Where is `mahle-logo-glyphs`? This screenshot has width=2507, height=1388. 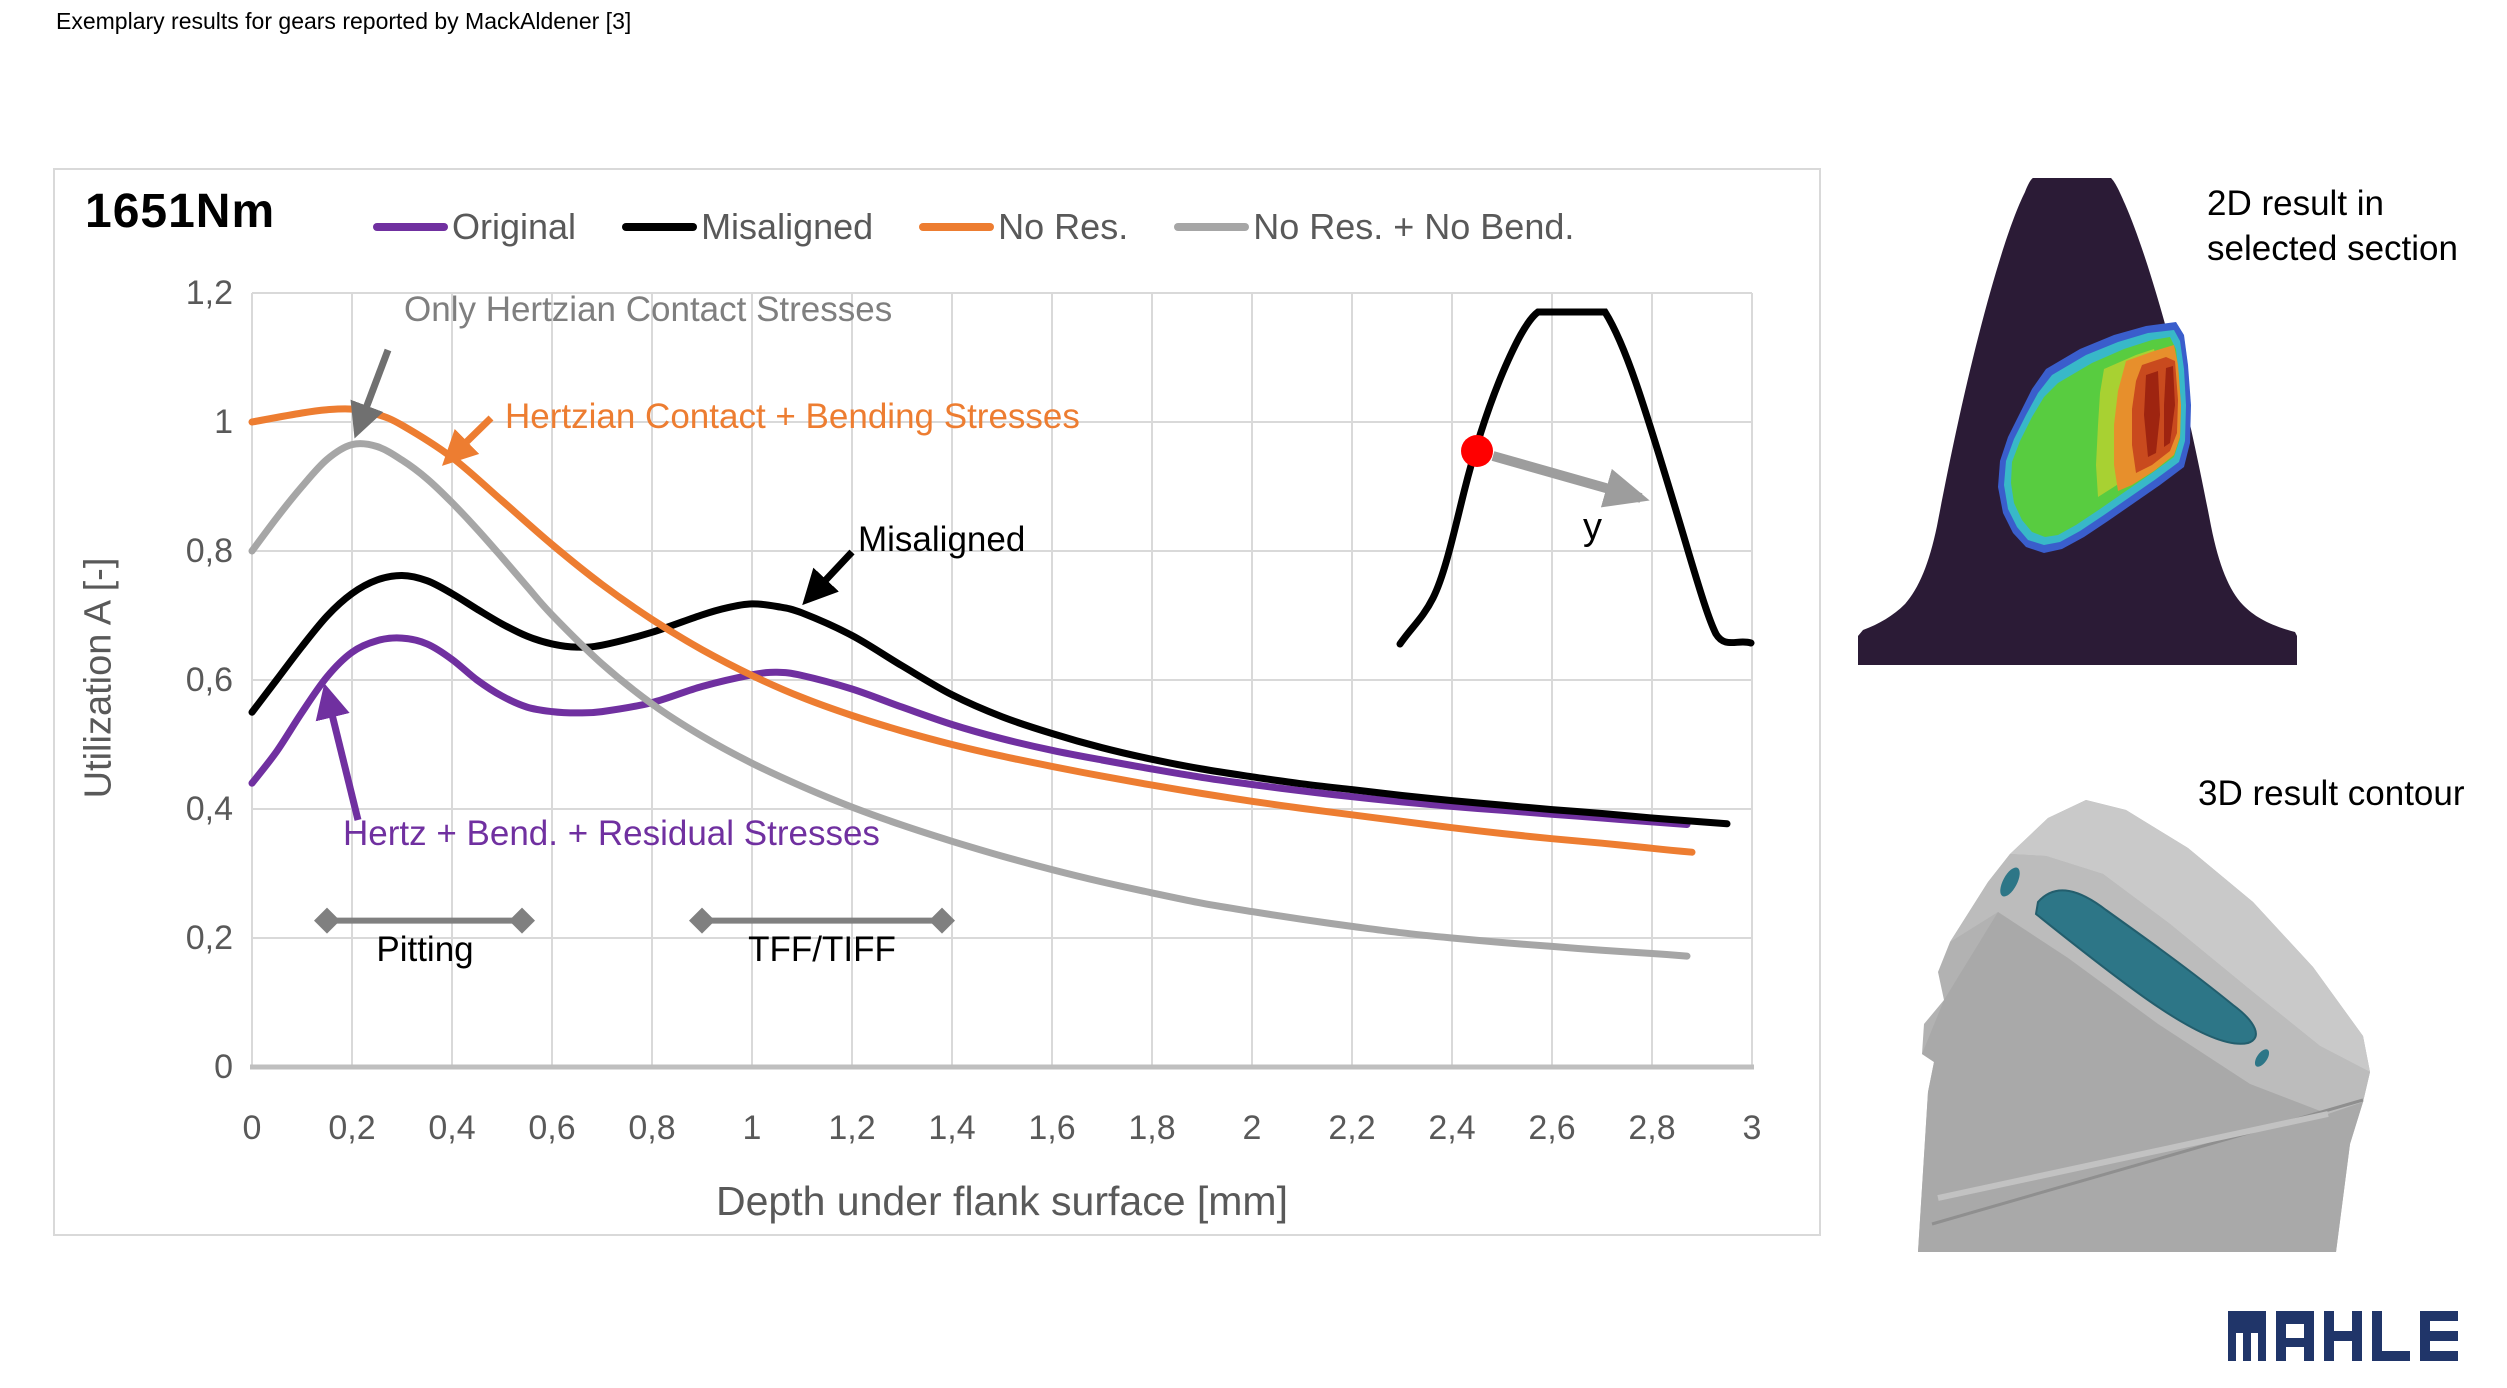 mahle-logo-glyphs is located at coordinates (2343, 1336).